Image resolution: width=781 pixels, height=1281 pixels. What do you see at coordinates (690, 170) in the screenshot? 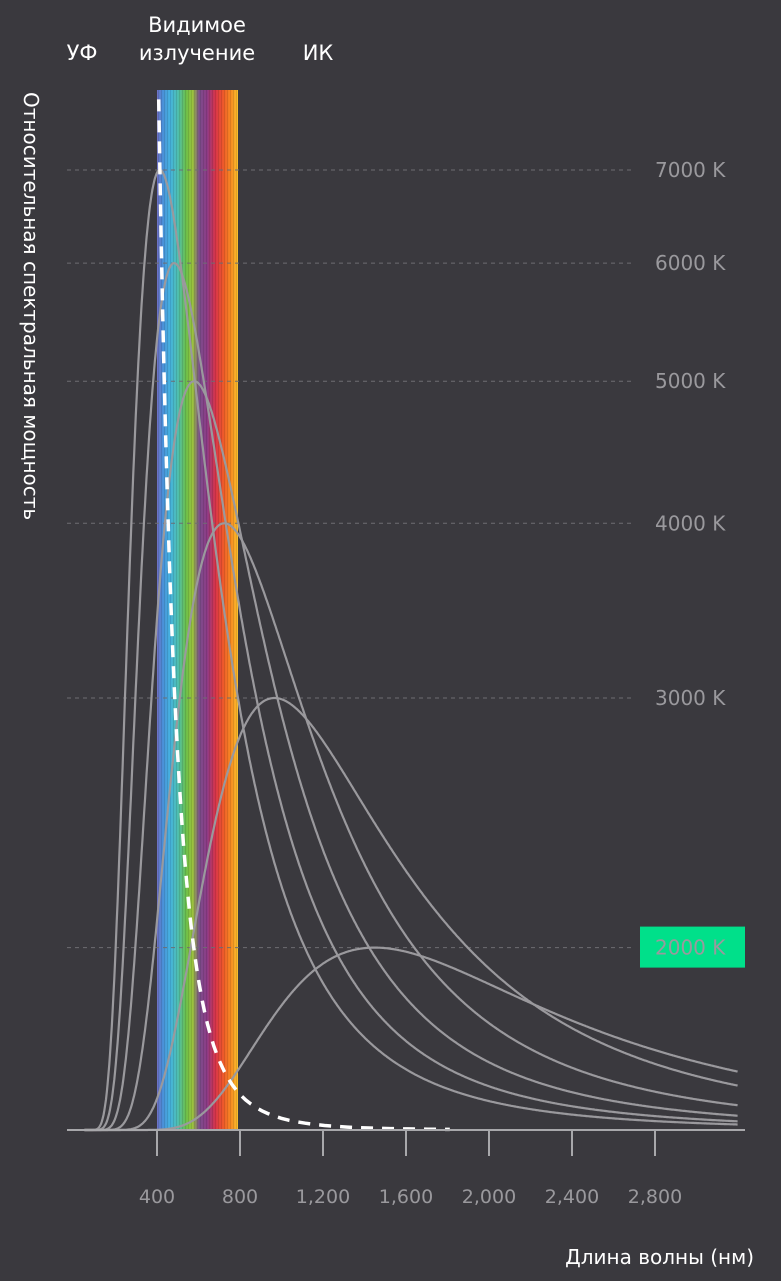
I see `temperature-label-7000k: 7000 K` at bounding box center [690, 170].